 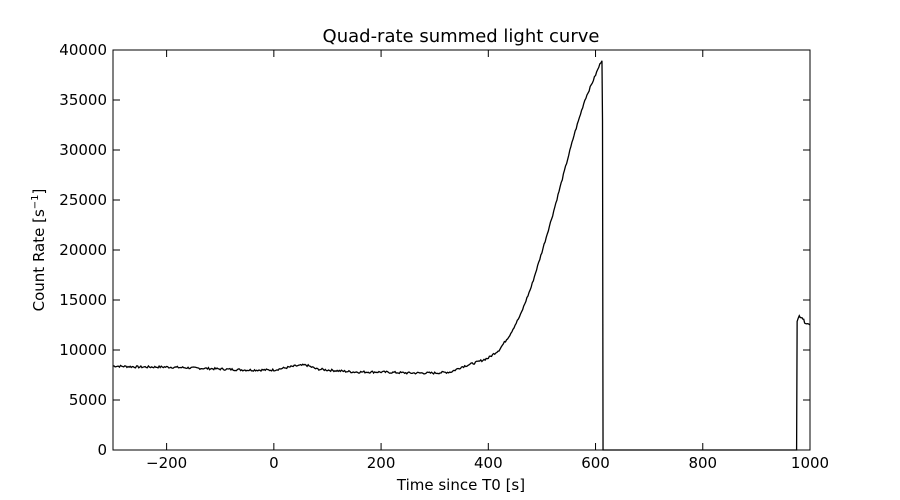 I want to click on y-tick-label: 25000, so click(x=83, y=200).